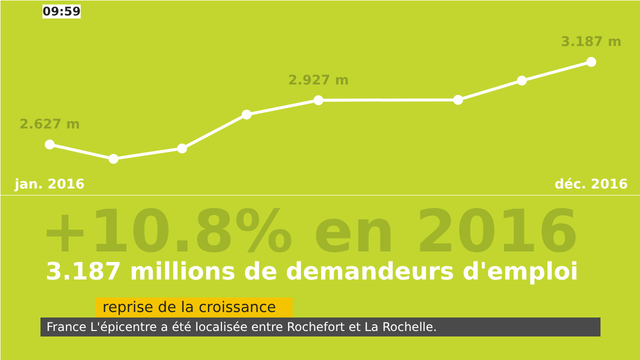 The width and height of the screenshot is (640, 360). I want to click on x-tick-label: déc. 2016, so click(591, 185).